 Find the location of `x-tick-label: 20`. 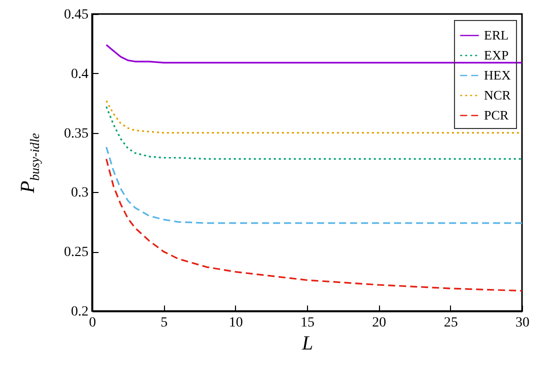

x-tick-label: 20 is located at coordinates (379, 323).